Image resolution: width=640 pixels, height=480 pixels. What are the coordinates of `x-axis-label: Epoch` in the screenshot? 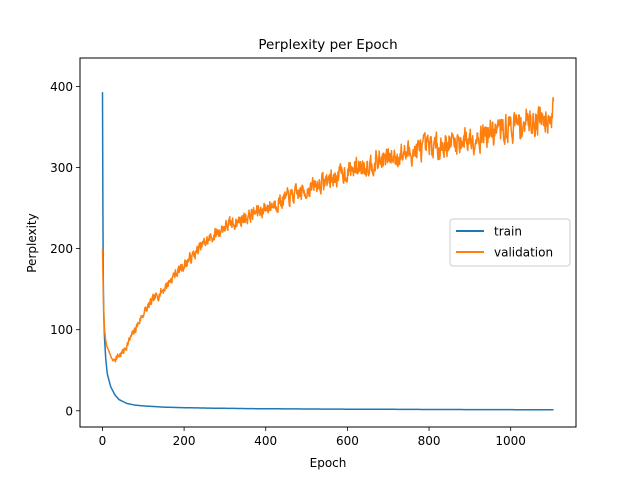 It's located at (328, 463).